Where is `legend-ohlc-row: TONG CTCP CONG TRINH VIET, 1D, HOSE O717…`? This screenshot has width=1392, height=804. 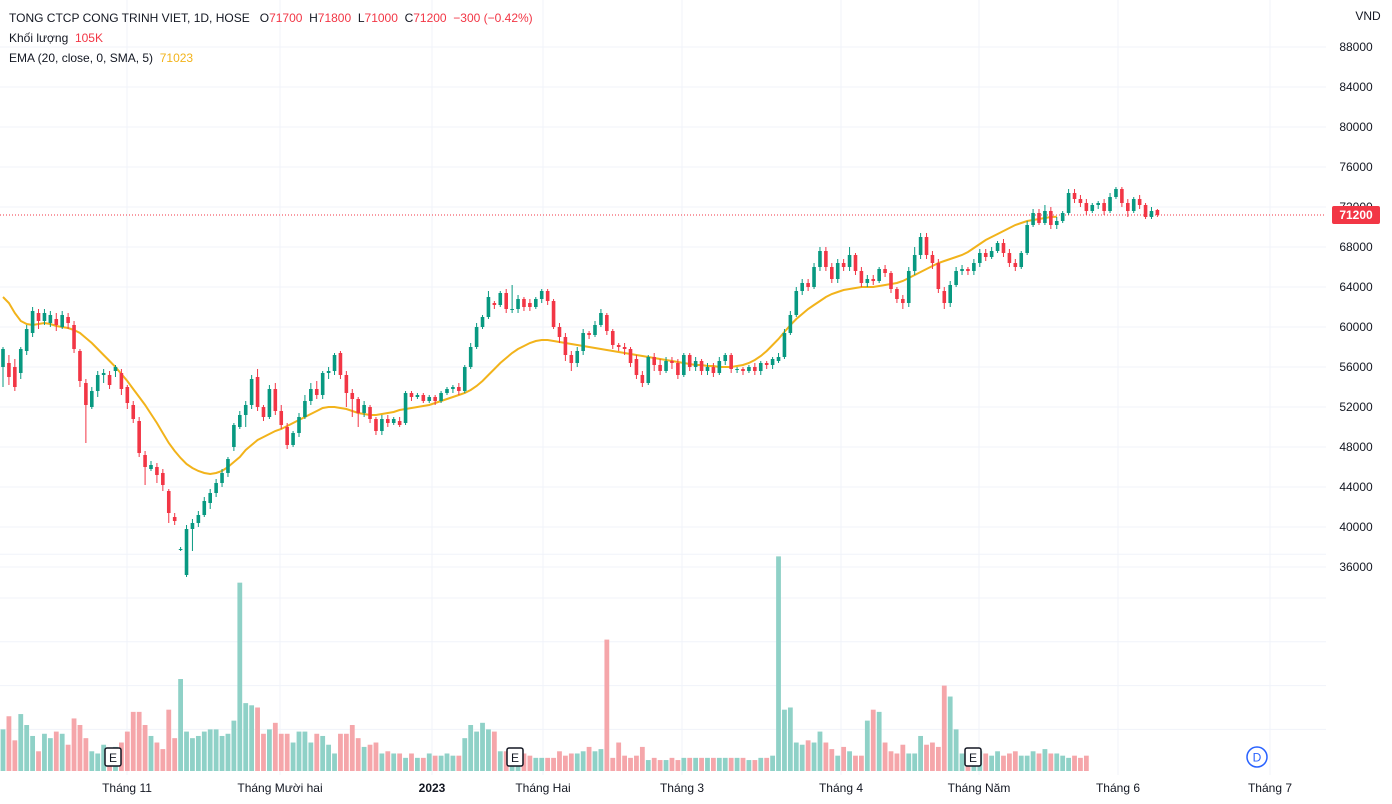 legend-ohlc-row: TONG CTCP CONG TRINH VIET, 1D, HOSE O717… is located at coordinates (271, 18).